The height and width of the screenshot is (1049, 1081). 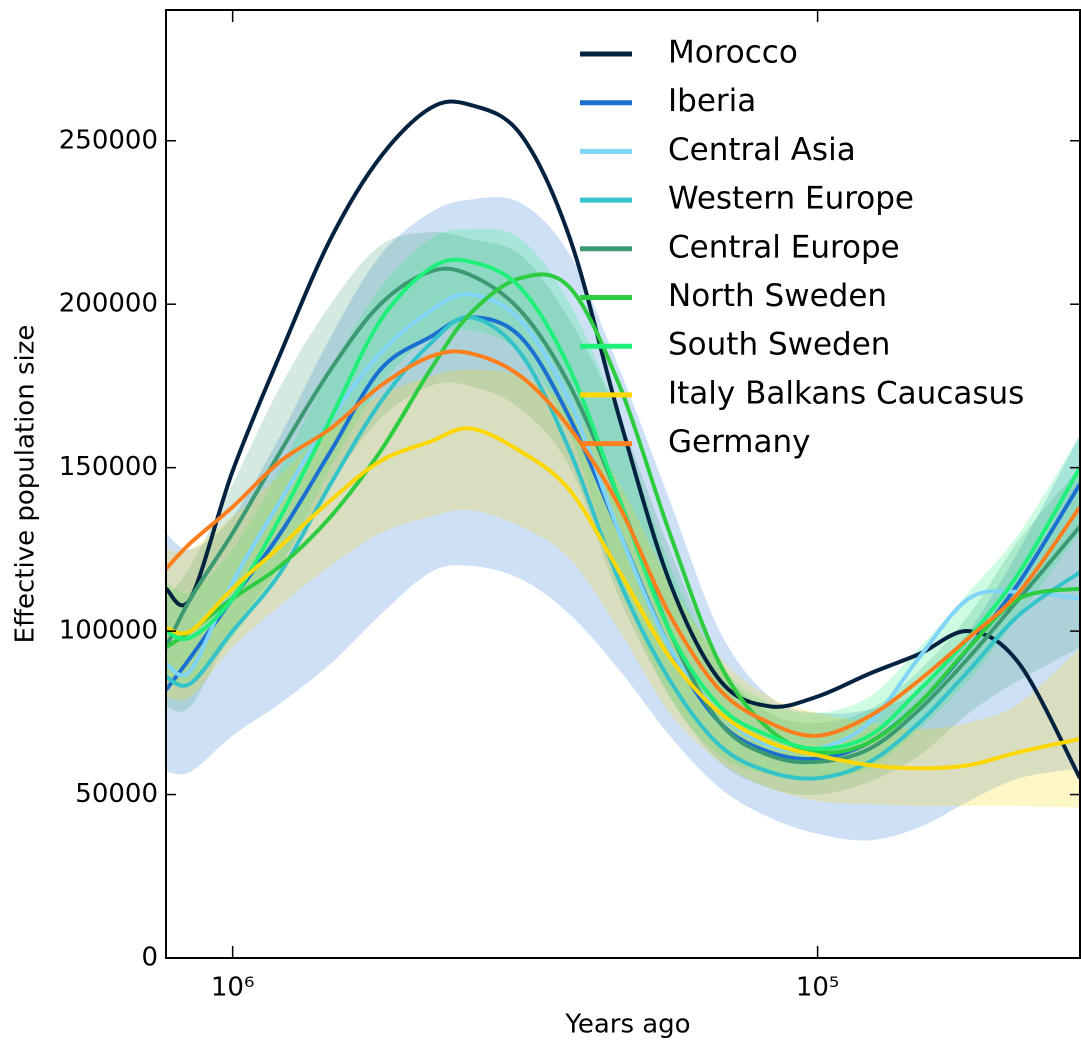 What do you see at coordinates (777, 296) in the screenshot?
I see `legend-label: North Sweden` at bounding box center [777, 296].